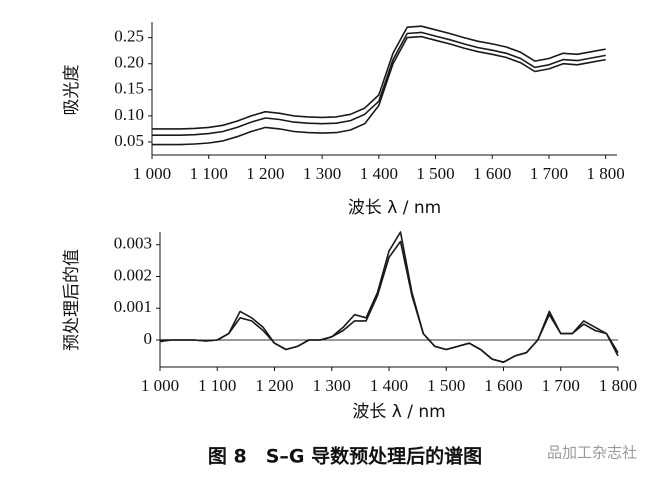  What do you see at coordinates (72, 300) in the screenshot?
I see `y-axis-label: 预处理后的值` at bounding box center [72, 300].